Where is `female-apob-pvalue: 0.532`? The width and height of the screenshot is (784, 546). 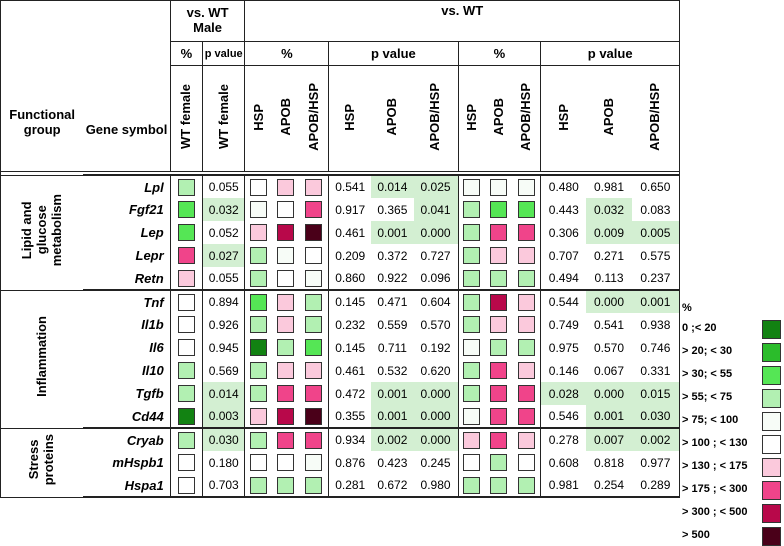
female-apob-pvalue: 0.532 is located at coordinates (392, 370).